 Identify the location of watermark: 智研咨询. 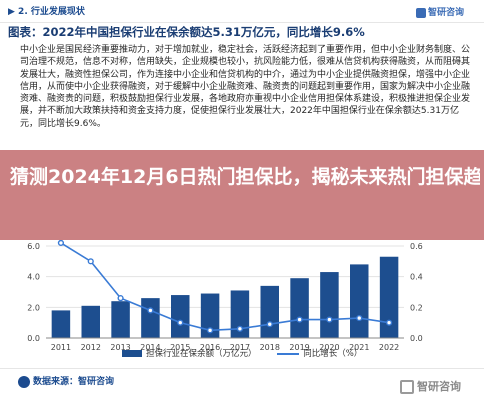
(430, 386).